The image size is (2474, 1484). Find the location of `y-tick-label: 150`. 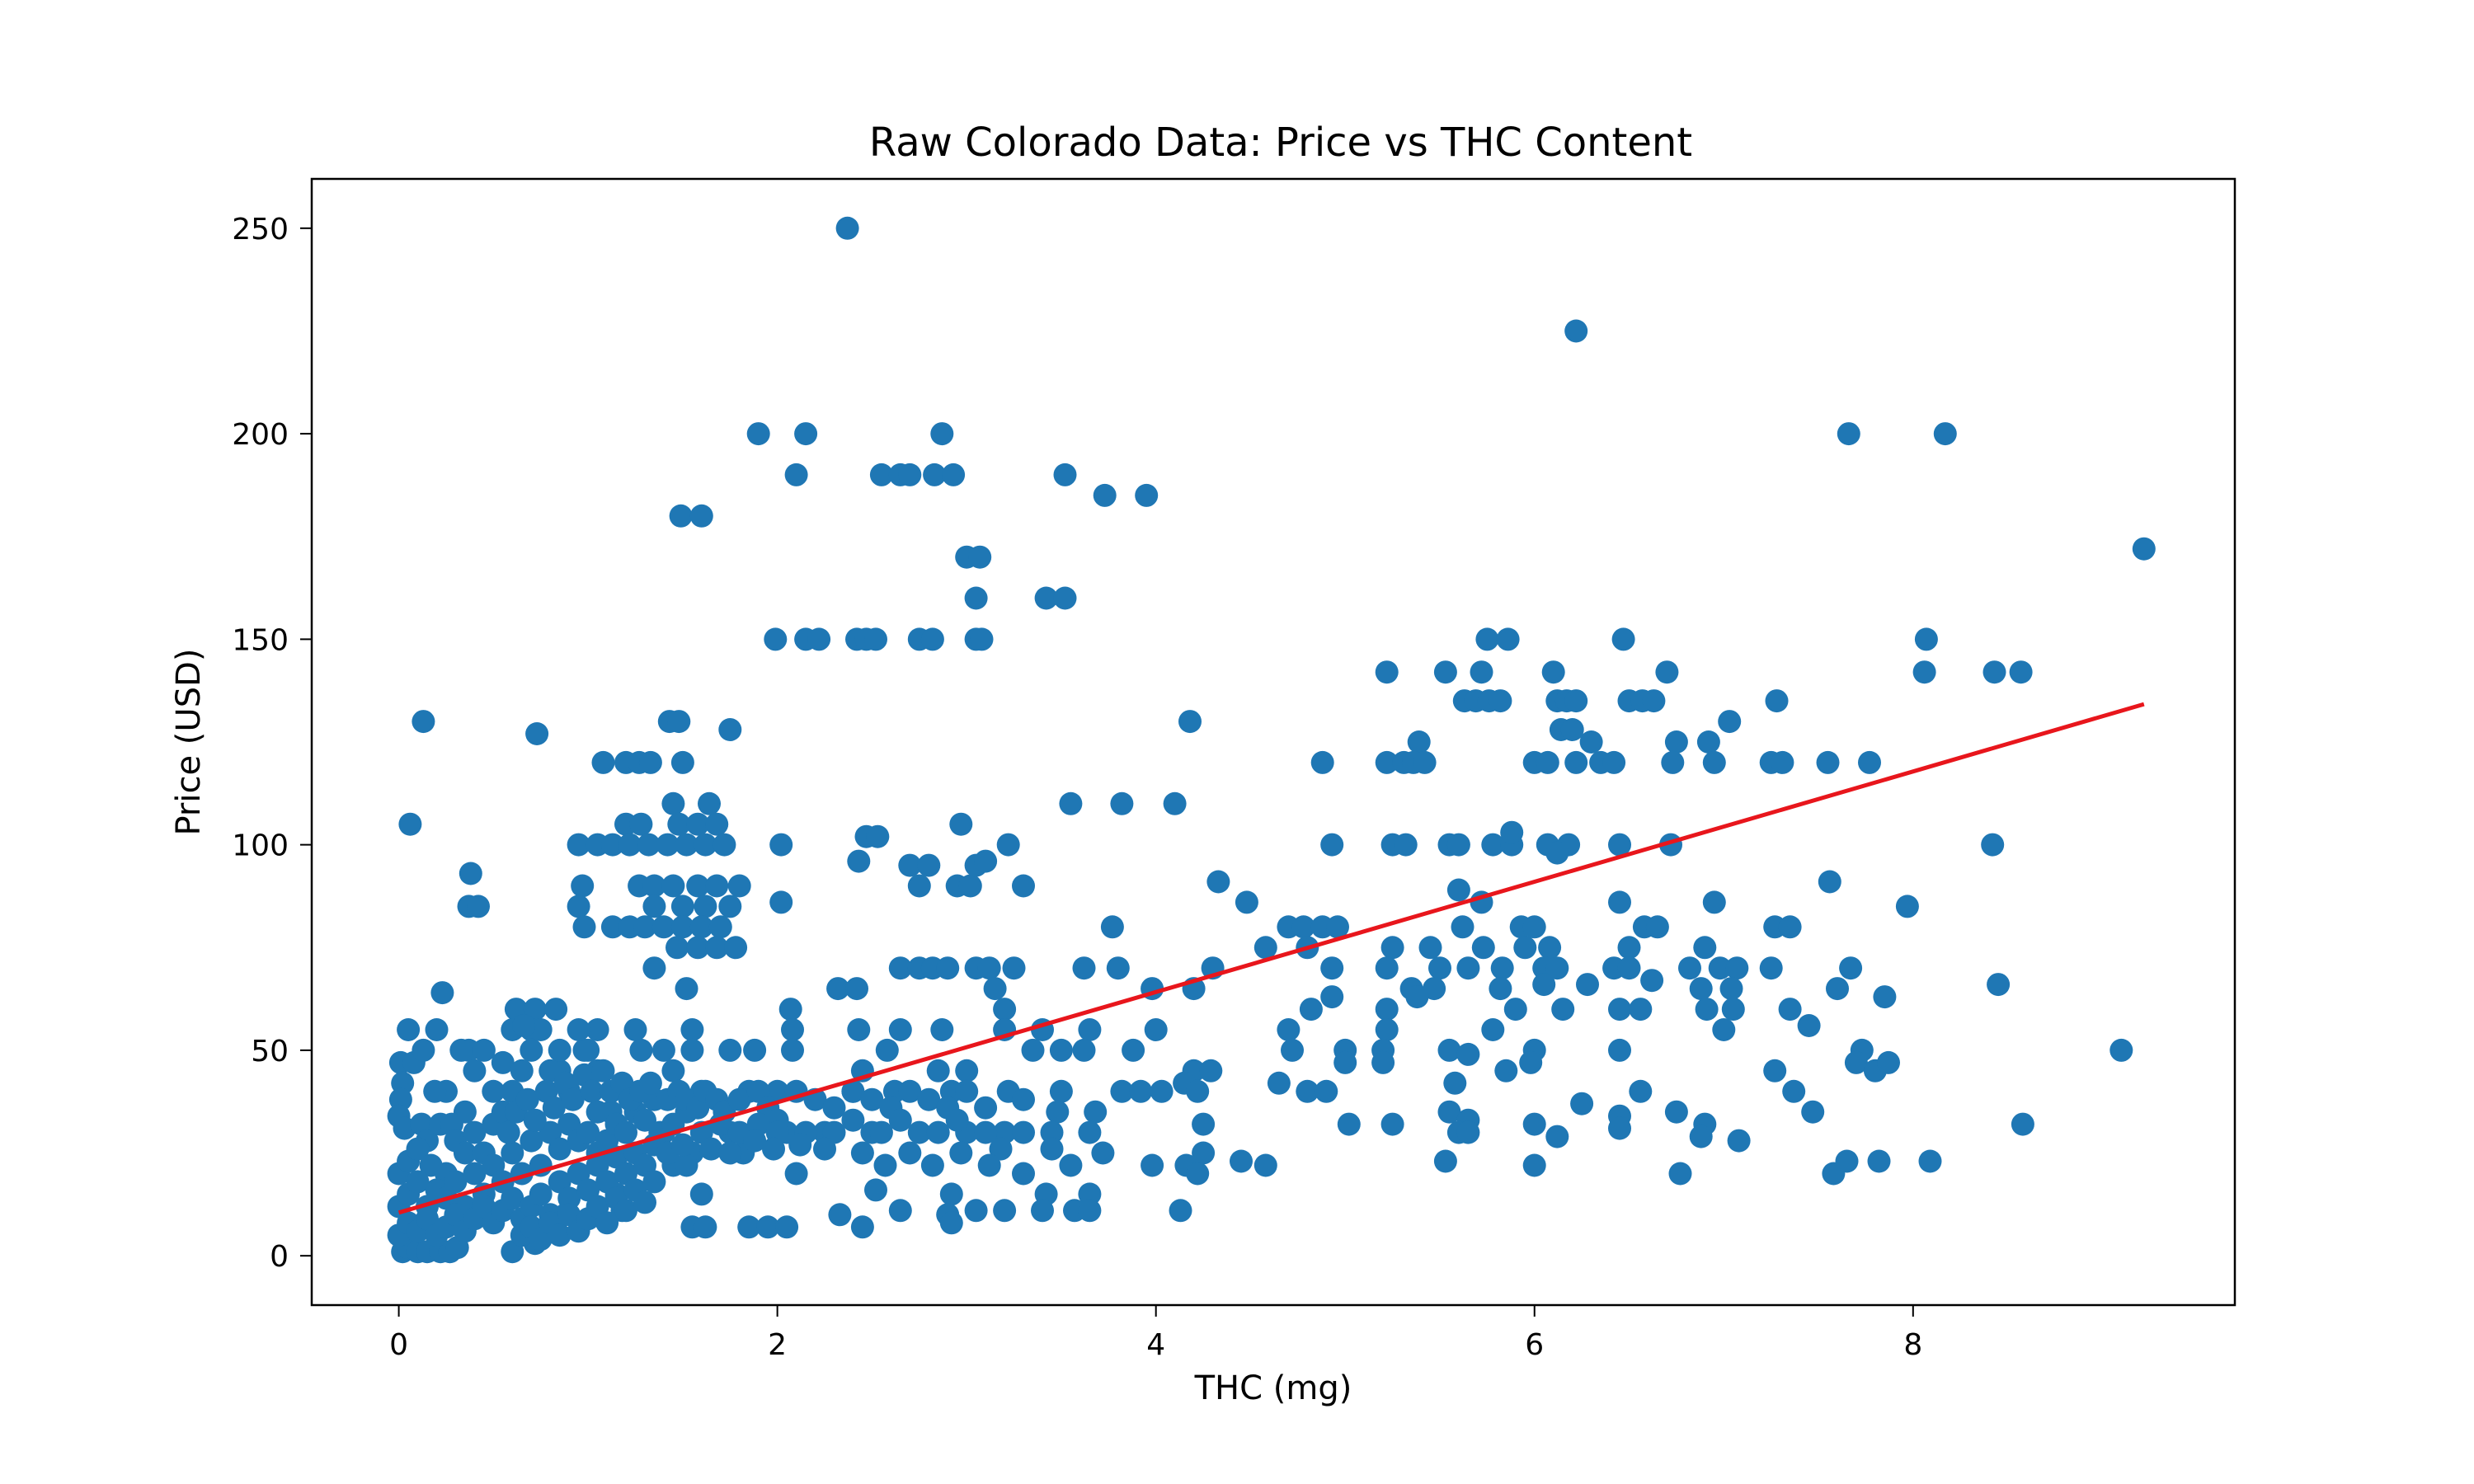

y-tick-label: 150 is located at coordinates (260, 640).